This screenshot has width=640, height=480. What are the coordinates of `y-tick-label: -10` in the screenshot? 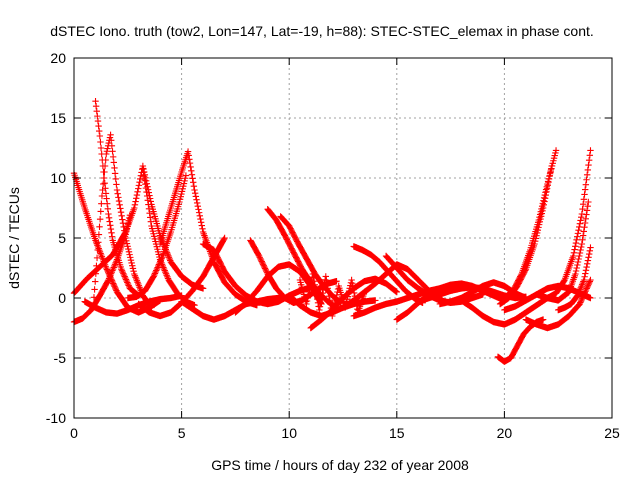 It's located at (56, 418).